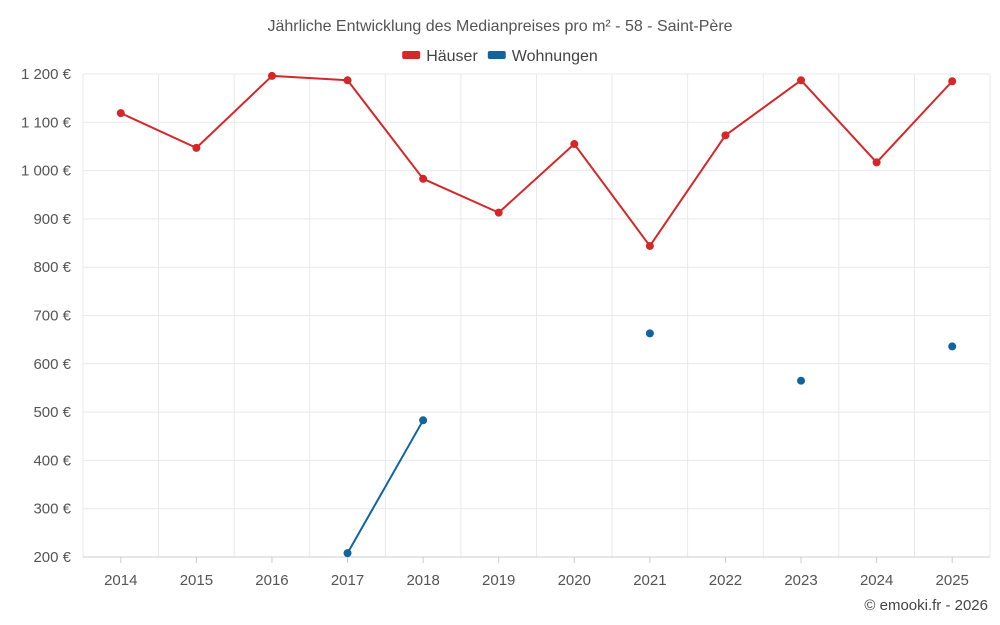 This screenshot has height=625, width=1000. I want to click on y-tick-label: 400 €, so click(52, 460).